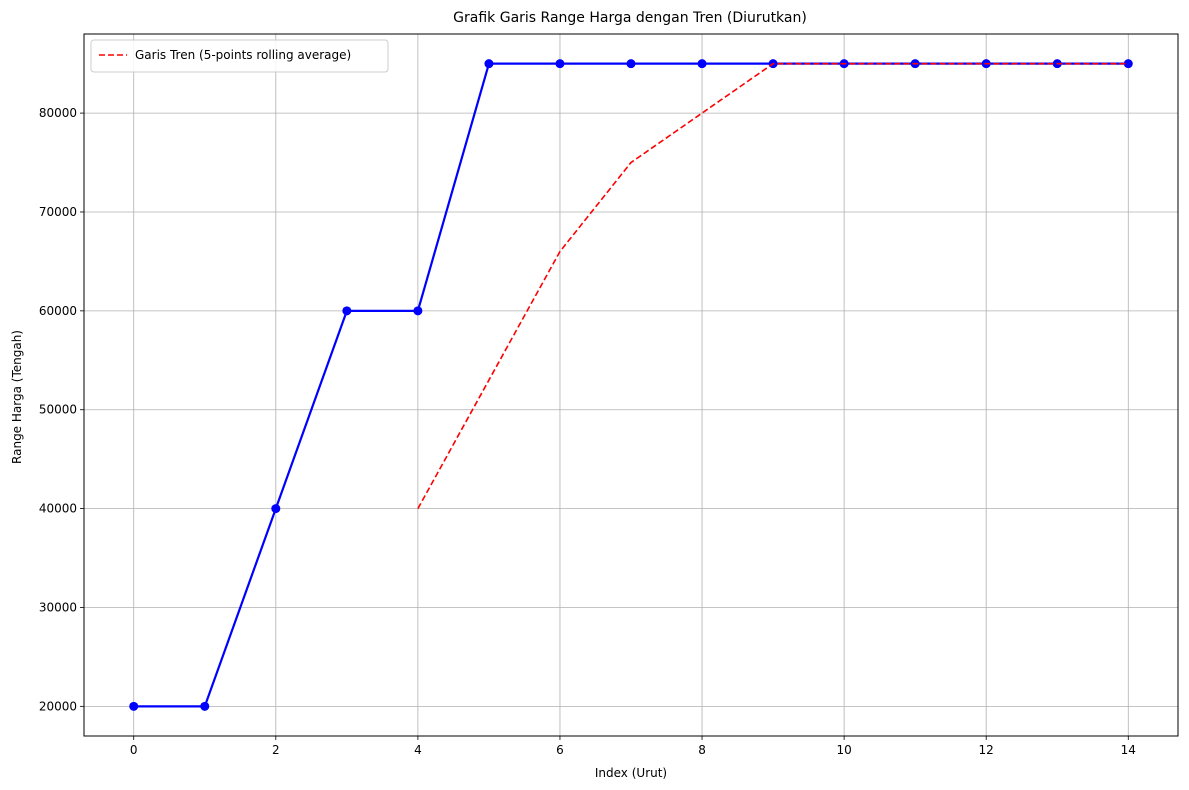 This screenshot has height=790, width=1189. I want to click on x-tick-label: 14, so click(1128, 750).